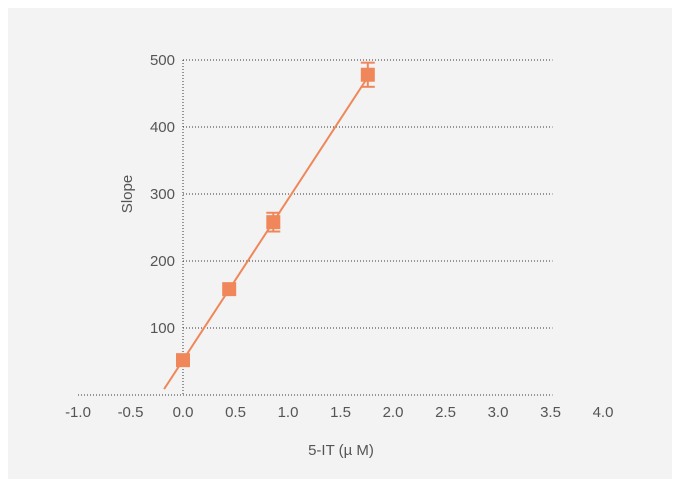 This screenshot has width=680, height=487. Describe the element at coordinates (340, 412) in the screenshot. I see `x-tick-label-5: 1.5` at that location.